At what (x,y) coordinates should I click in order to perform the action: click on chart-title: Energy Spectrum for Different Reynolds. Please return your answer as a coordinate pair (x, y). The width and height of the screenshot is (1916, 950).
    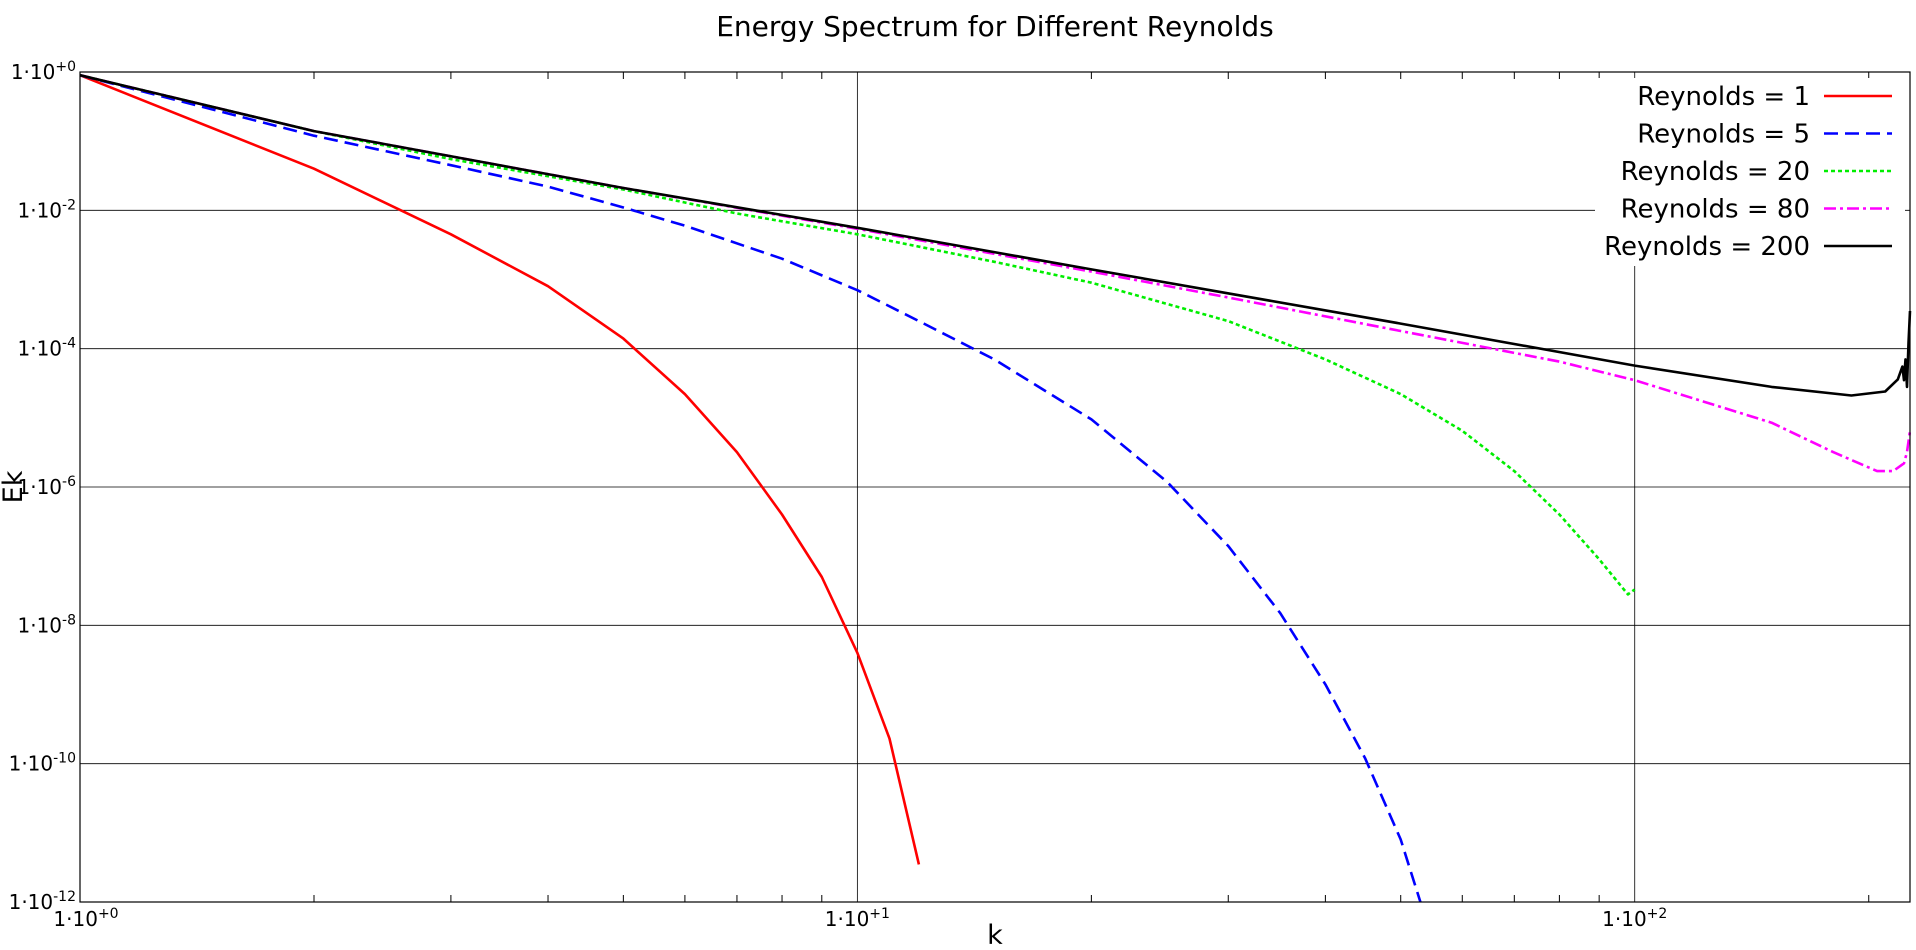
    Looking at the image, I should click on (995, 26).